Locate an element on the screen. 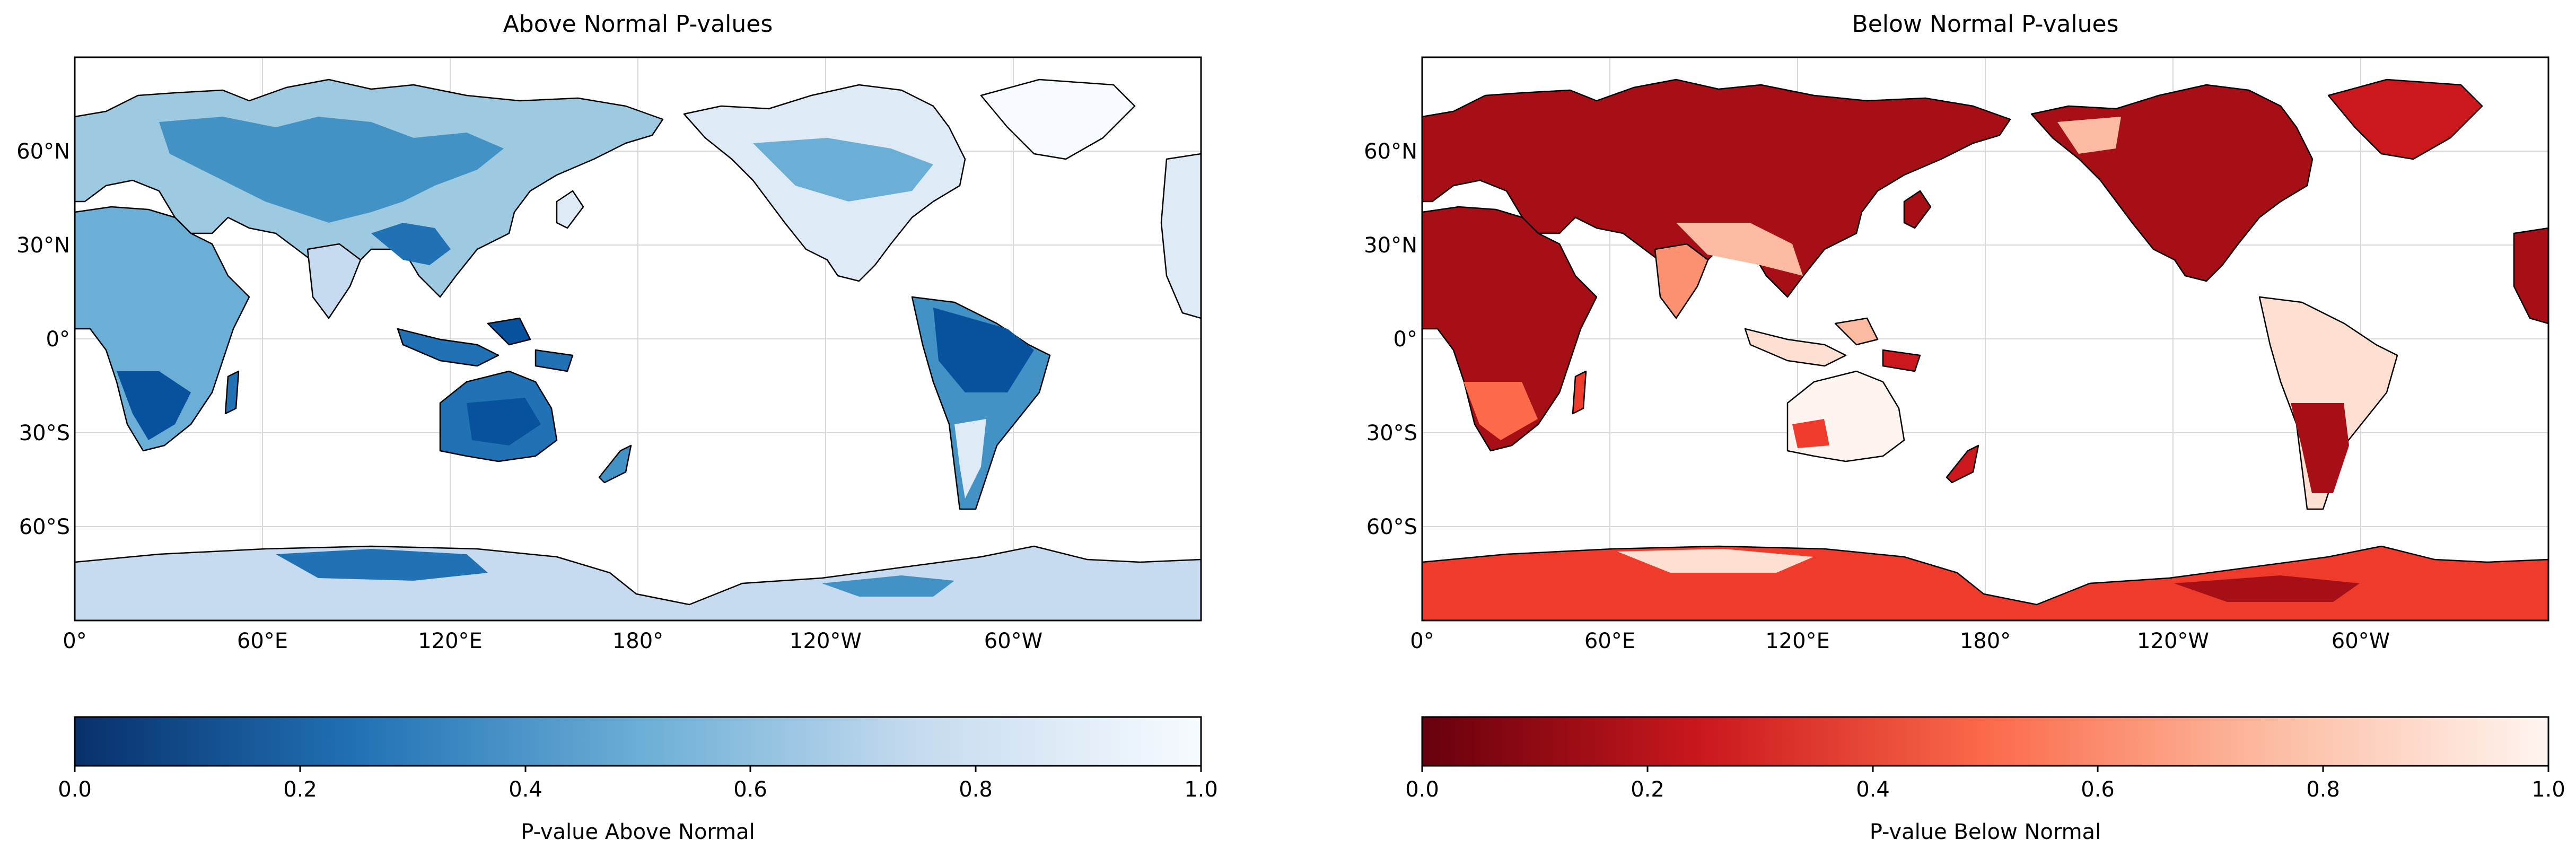  panel-title-below: Below Normal P-values is located at coordinates (1985, 24).